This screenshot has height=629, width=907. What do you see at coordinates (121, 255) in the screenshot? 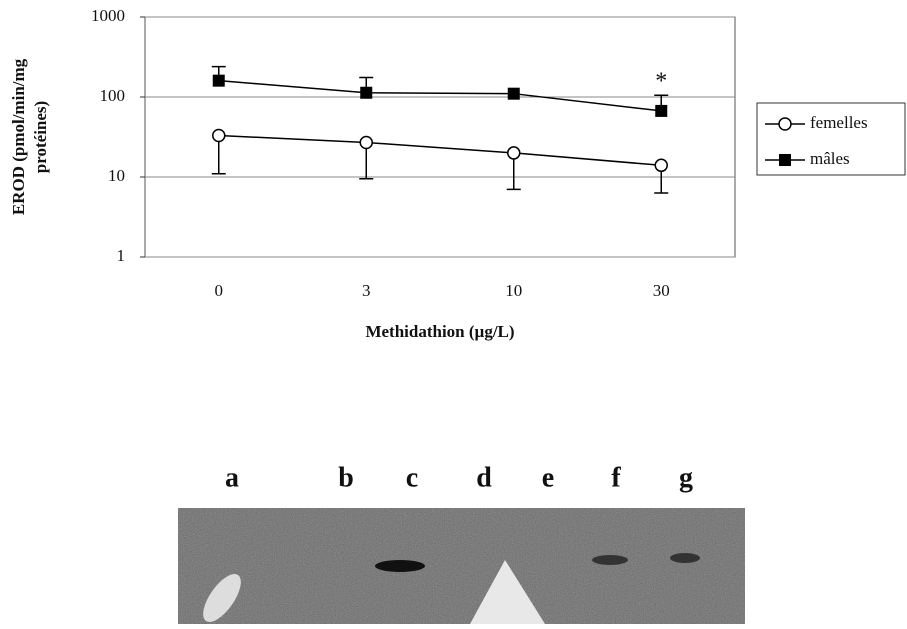
I see `y-tick-label: 1` at bounding box center [121, 255].